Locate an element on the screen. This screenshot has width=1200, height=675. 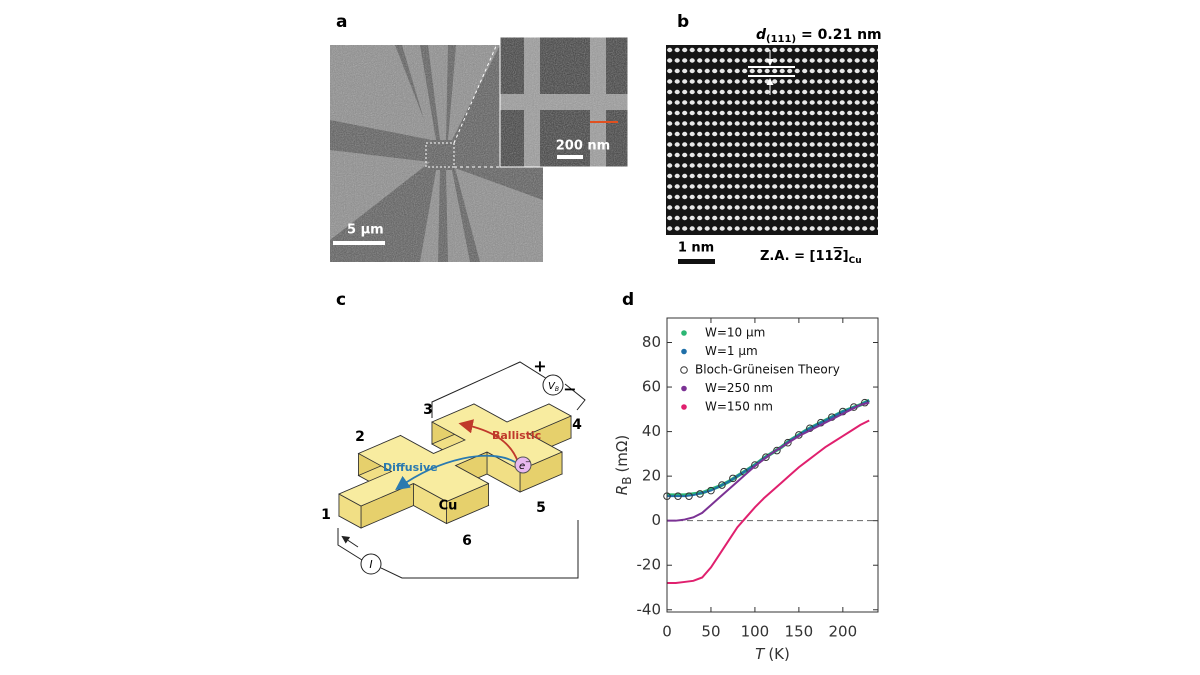
inset-noise is located at coordinates (564, 102).